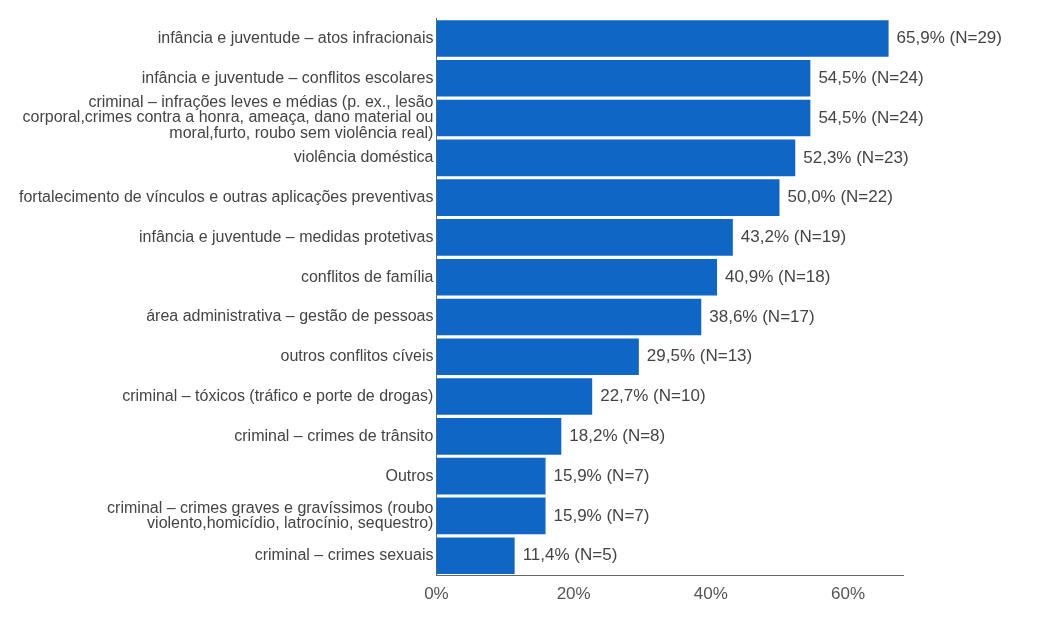  What do you see at coordinates (840, 197) in the screenshot?
I see `data-label: 50,0% (N=22)` at bounding box center [840, 197].